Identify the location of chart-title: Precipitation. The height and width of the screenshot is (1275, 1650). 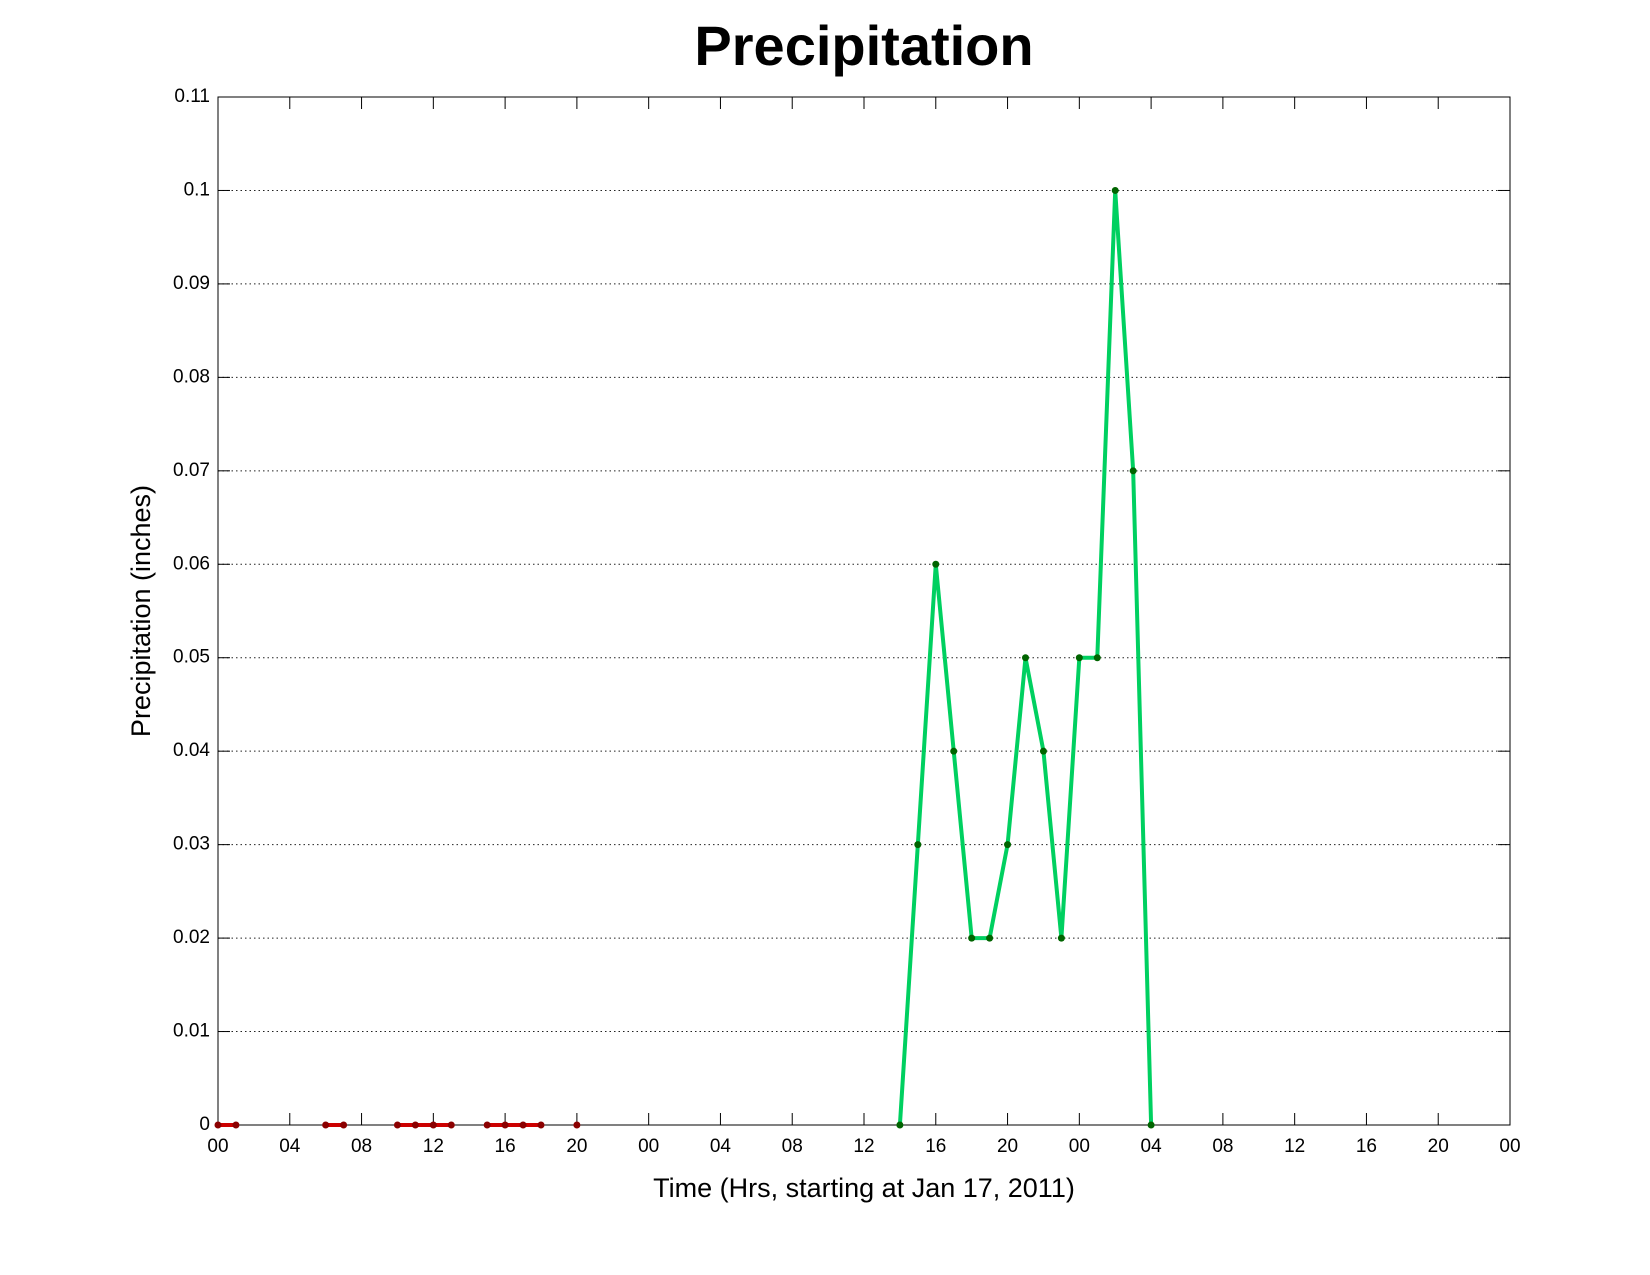
(863, 45).